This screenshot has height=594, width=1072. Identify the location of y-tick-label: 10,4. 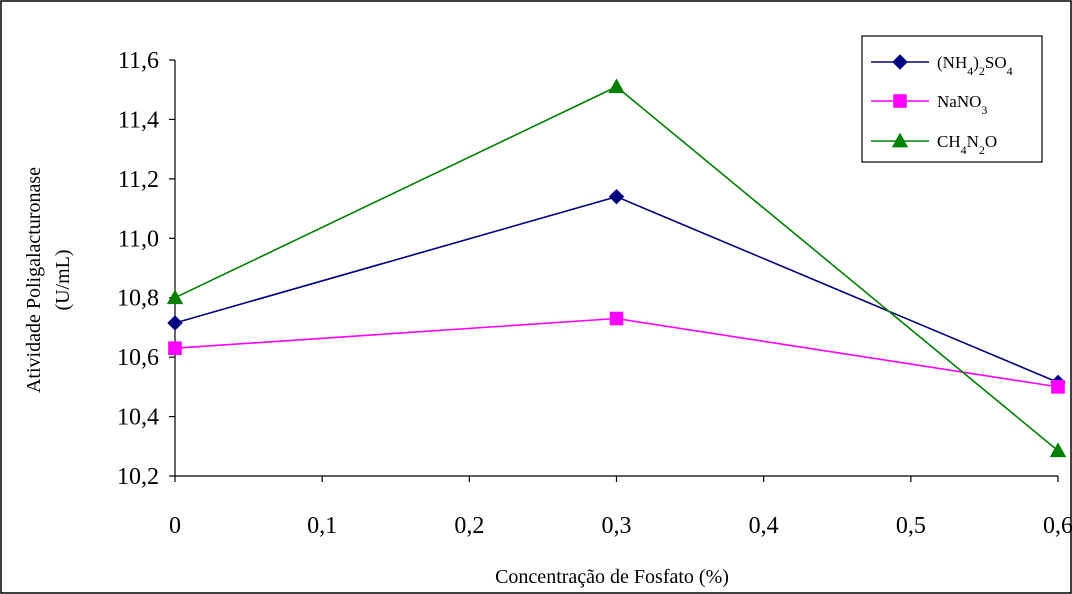
(138, 418).